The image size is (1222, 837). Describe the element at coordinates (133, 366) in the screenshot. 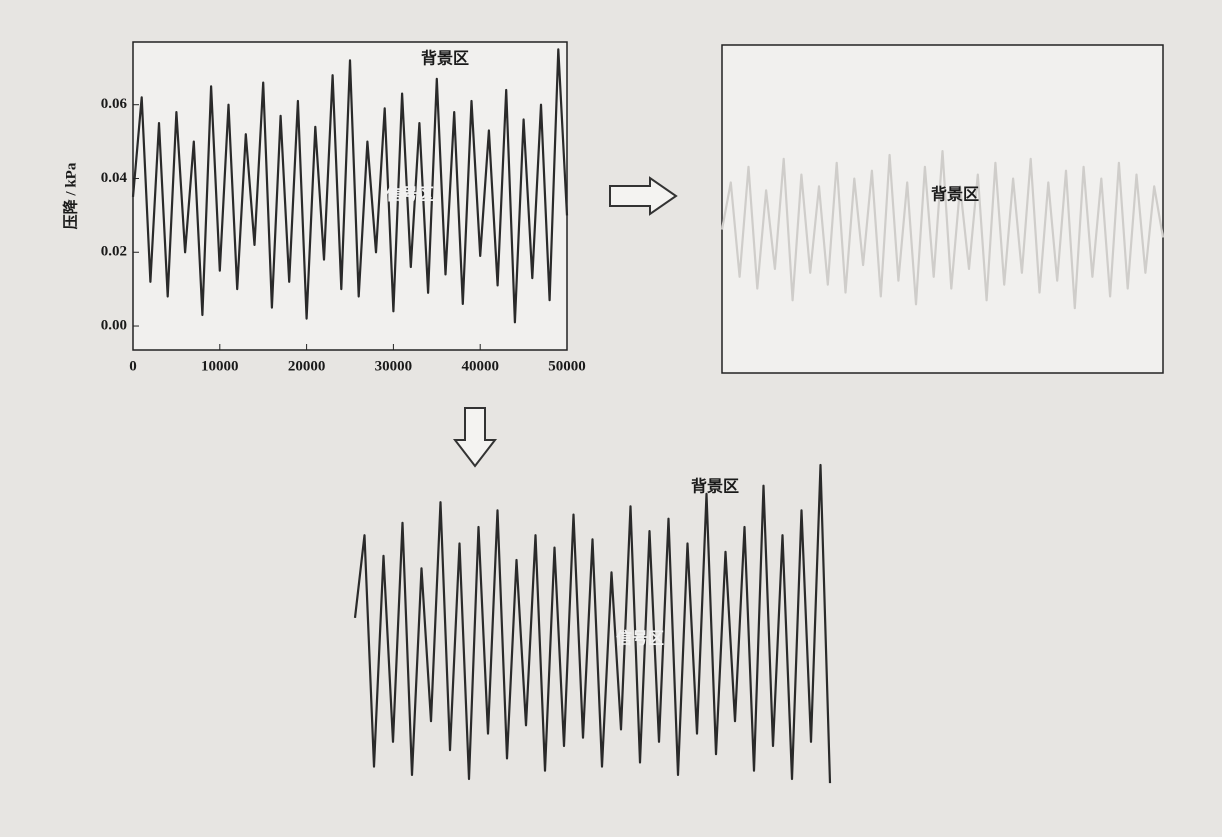

I see `x-tick-label: 0` at that location.